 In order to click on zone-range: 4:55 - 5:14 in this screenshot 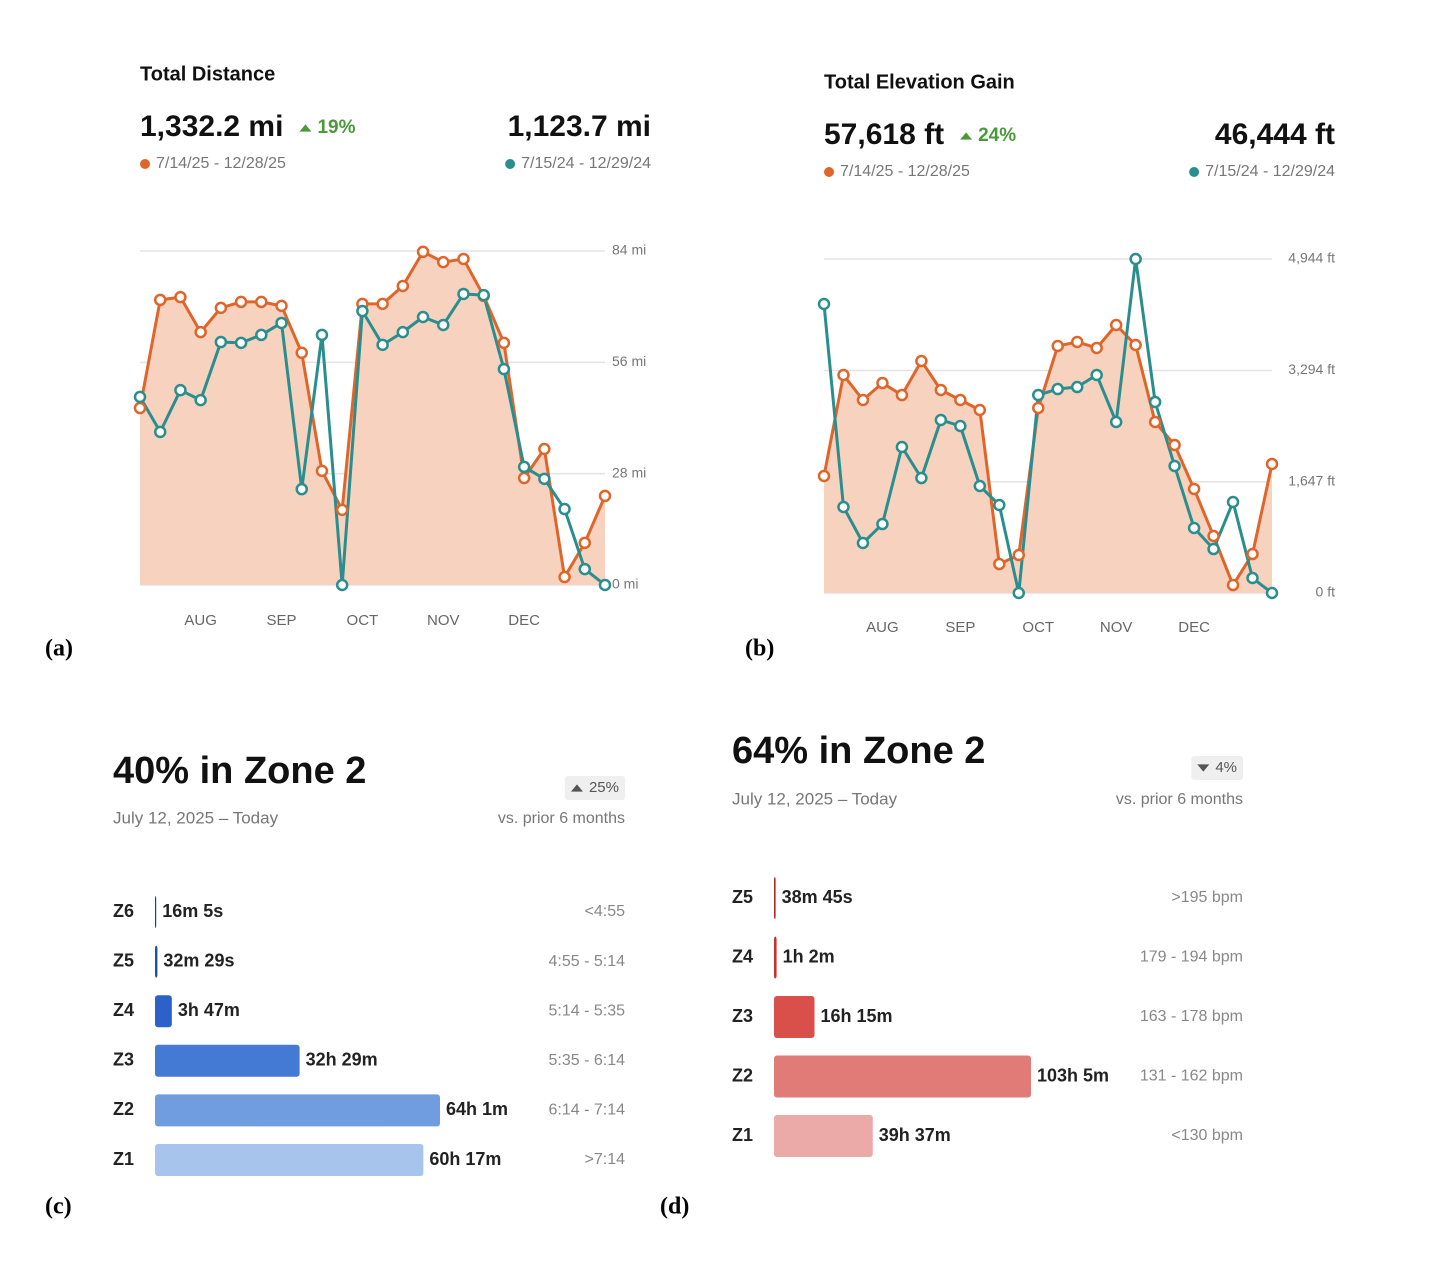, I will do `click(587, 961)`.